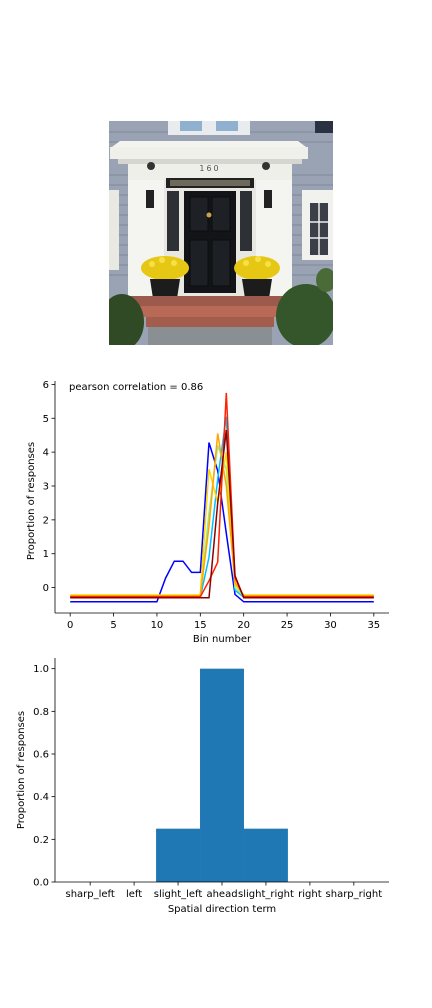 Image resolution: width=432 pixels, height=1008 pixels. What do you see at coordinates (310, 894) in the screenshot?
I see `x-tick-label: right` at bounding box center [310, 894].